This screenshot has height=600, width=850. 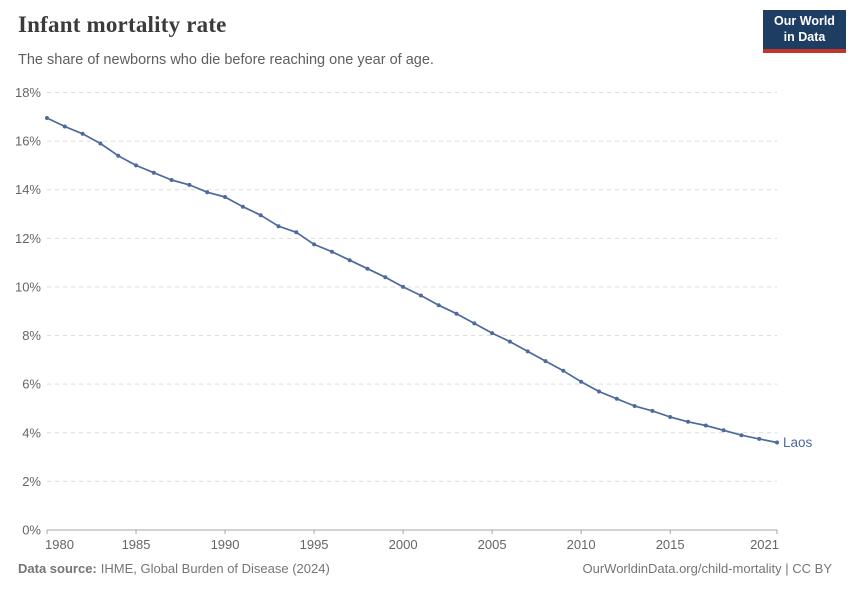 I want to click on laos-point-2008, so click(x=545, y=361).